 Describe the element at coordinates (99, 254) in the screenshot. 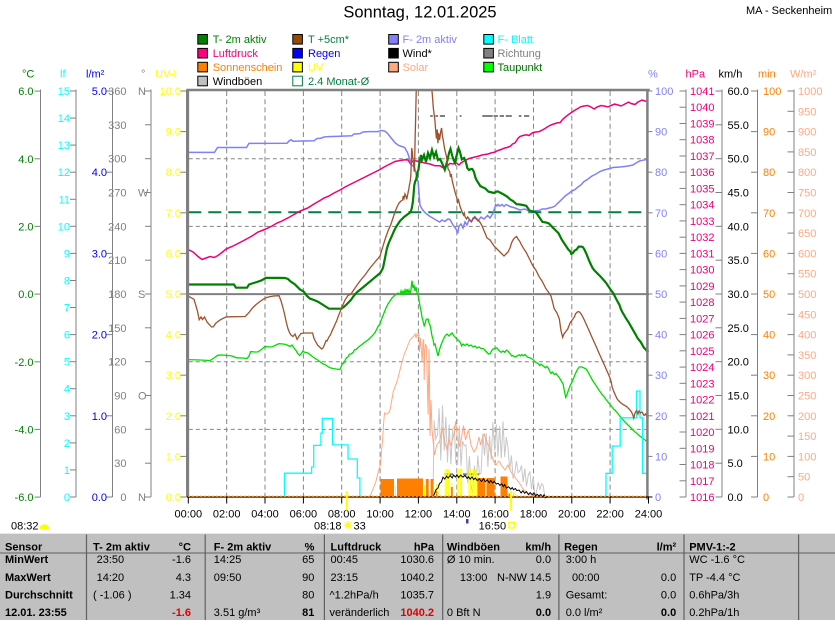

I see `svg-text: 3.0` at that location.